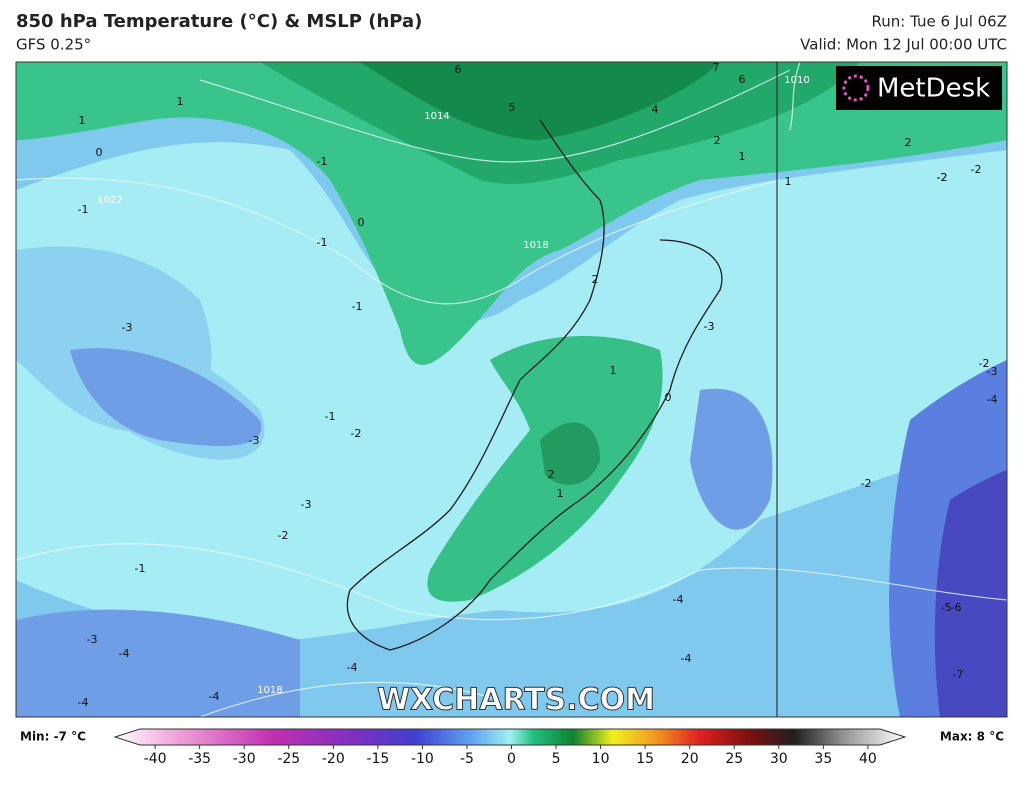 This screenshot has width=1024, height=788. I want to click on contour-label: 5, so click(512, 107).